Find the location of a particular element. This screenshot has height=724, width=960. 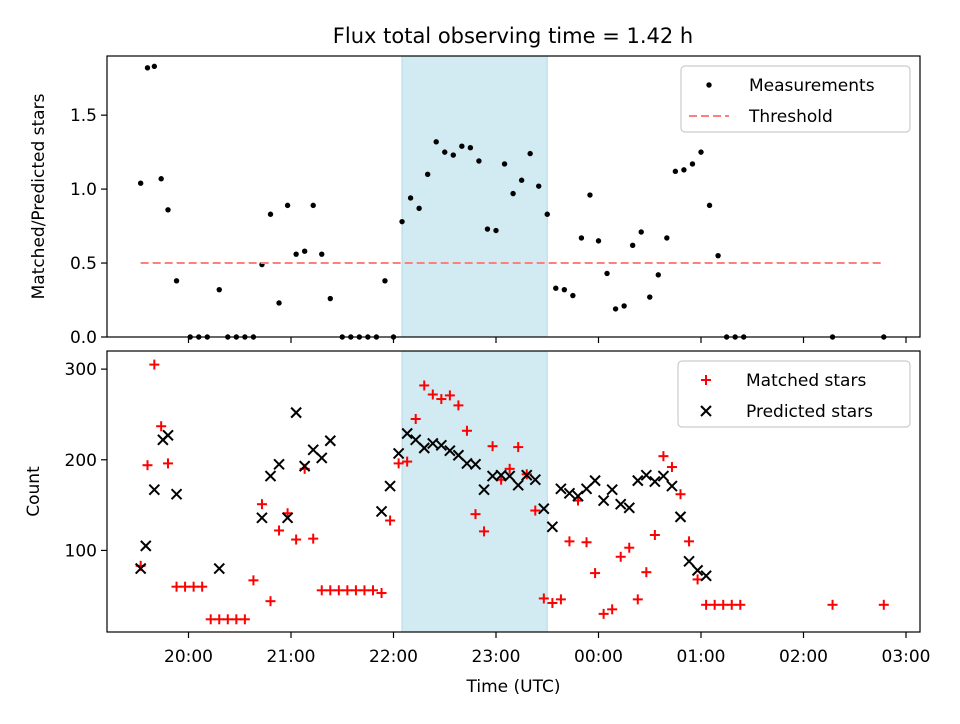

x-tick-label: 02:00 is located at coordinates (803, 657).